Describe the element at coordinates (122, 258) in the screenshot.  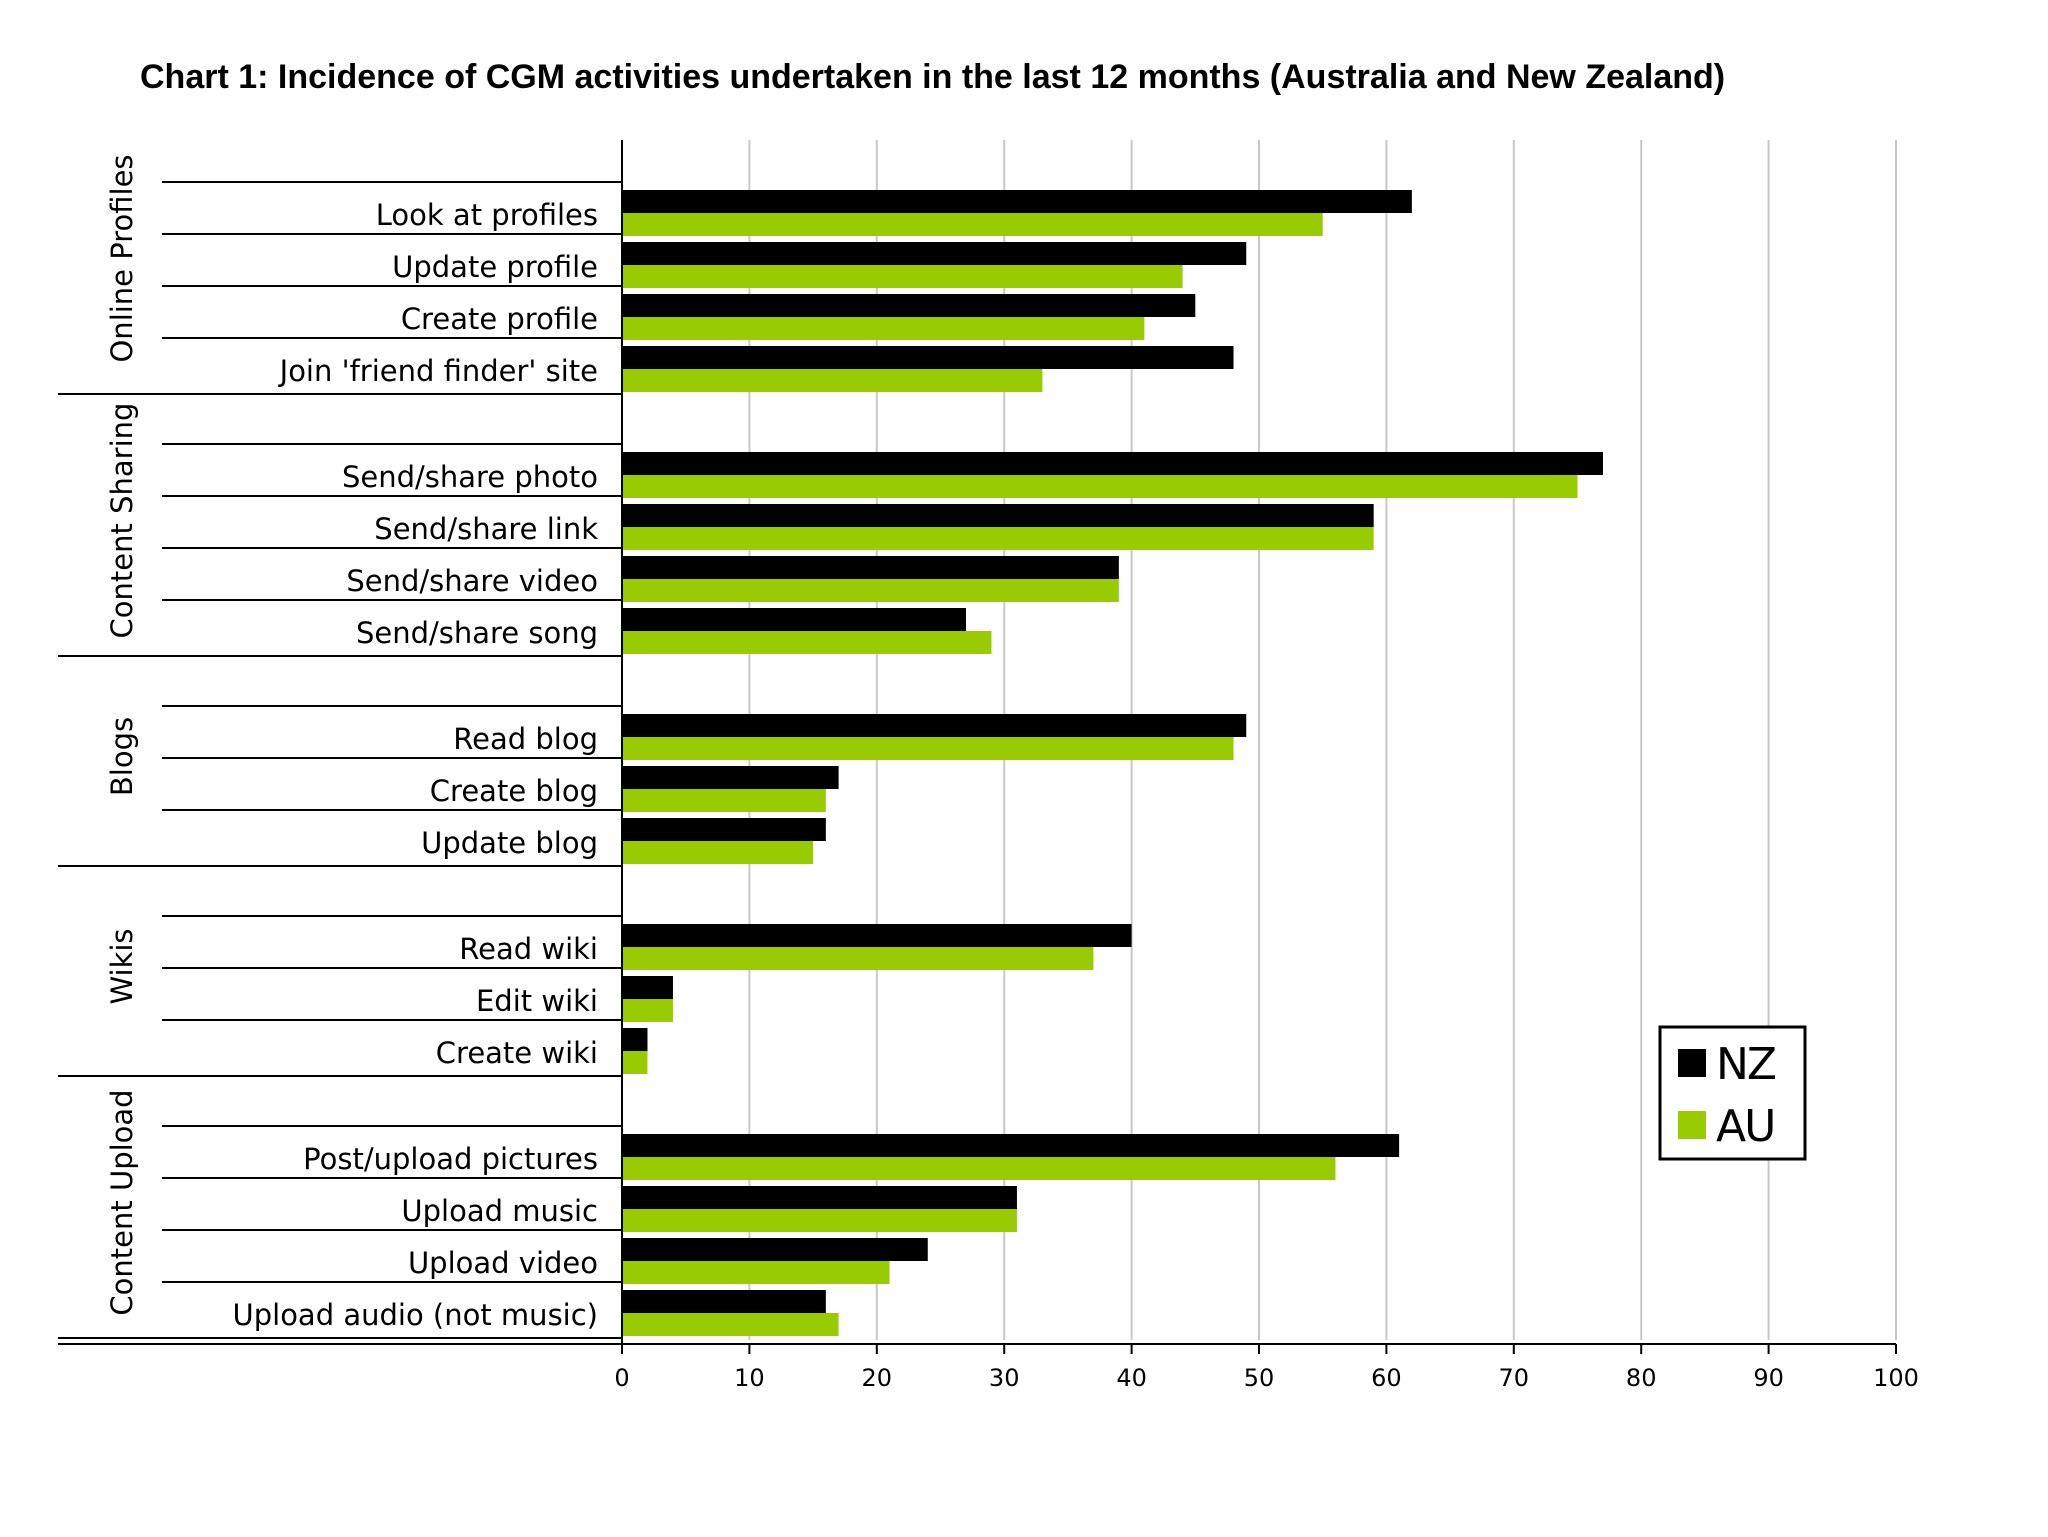
I see `group-label: Online Profiles` at that location.